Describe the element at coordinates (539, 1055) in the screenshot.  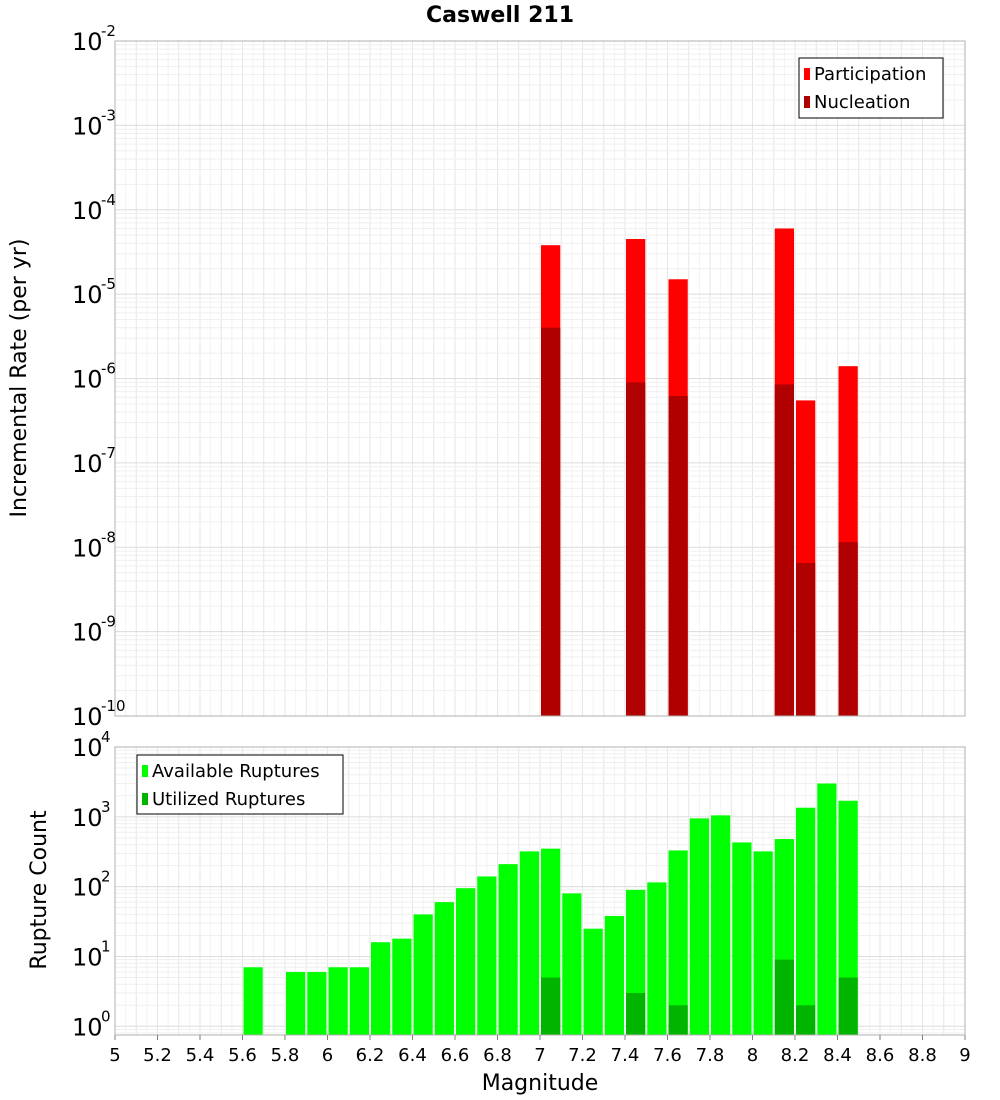
I see `x-tick-label: 7` at that location.